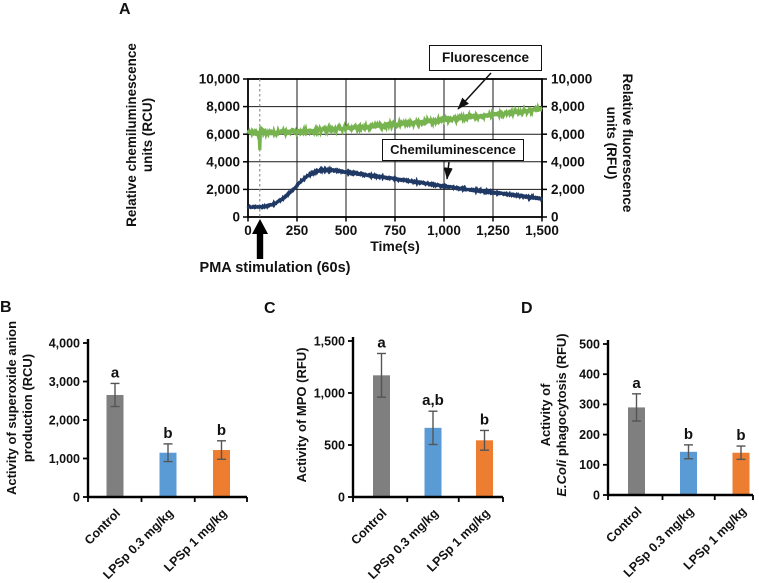 The image size is (759, 583). I want to click on panel-a-x-tick-label: 750, so click(395, 230).